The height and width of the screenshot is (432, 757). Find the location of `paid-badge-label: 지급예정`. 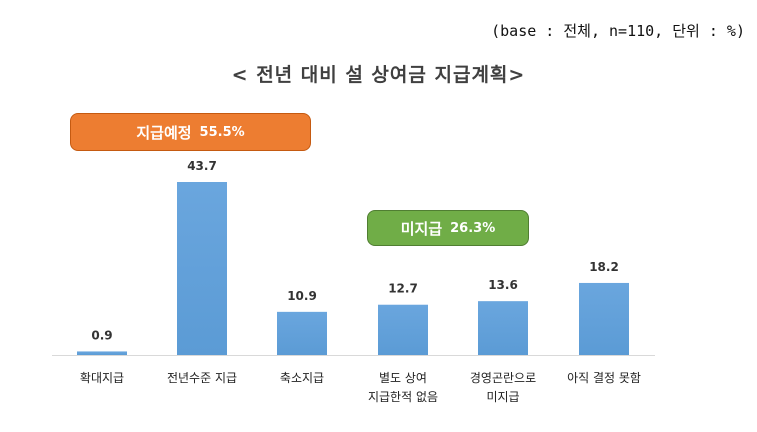

paid-badge-label: 지급예정 is located at coordinates (164, 132).